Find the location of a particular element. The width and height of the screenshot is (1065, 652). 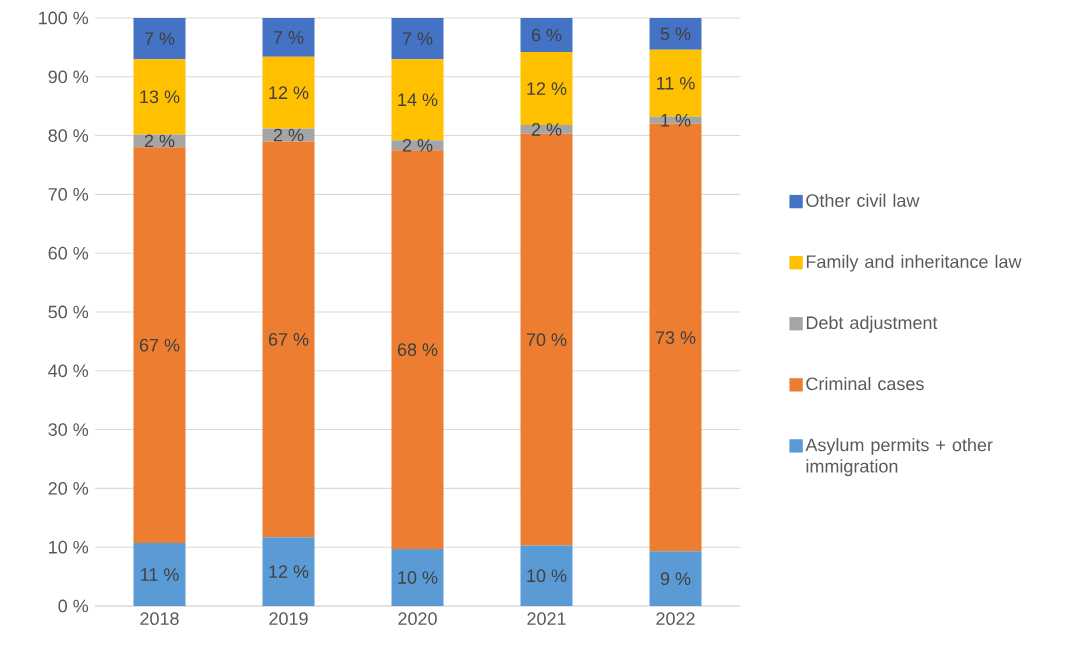

y-tick-label: 30 % is located at coordinates (68, 429).